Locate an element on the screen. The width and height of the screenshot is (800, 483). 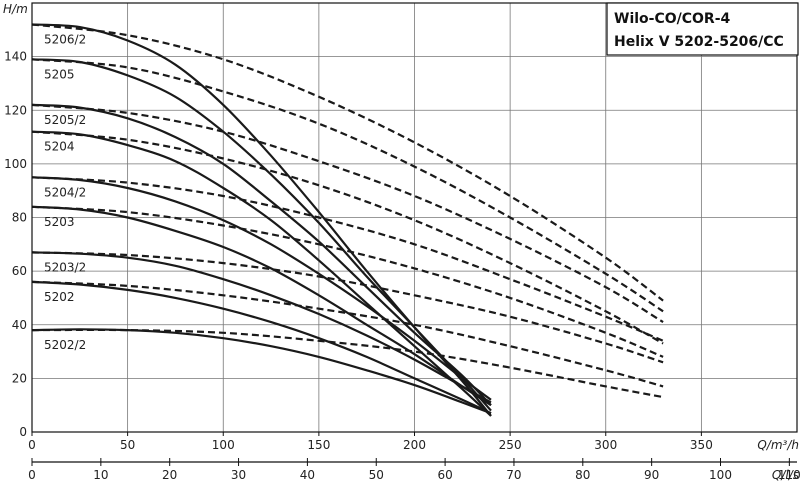
series-solid-curve is located at coordinates (261, 371).